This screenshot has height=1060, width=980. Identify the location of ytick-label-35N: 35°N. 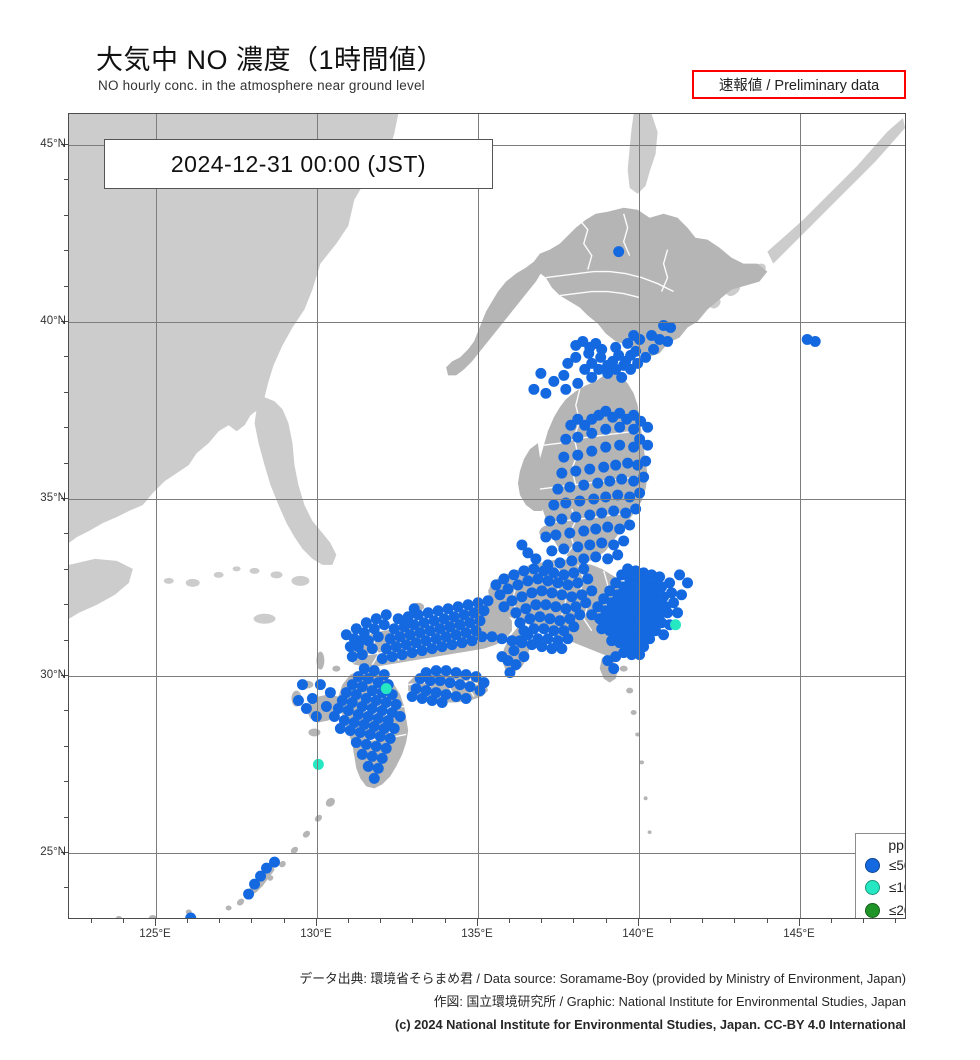
(53, 498).